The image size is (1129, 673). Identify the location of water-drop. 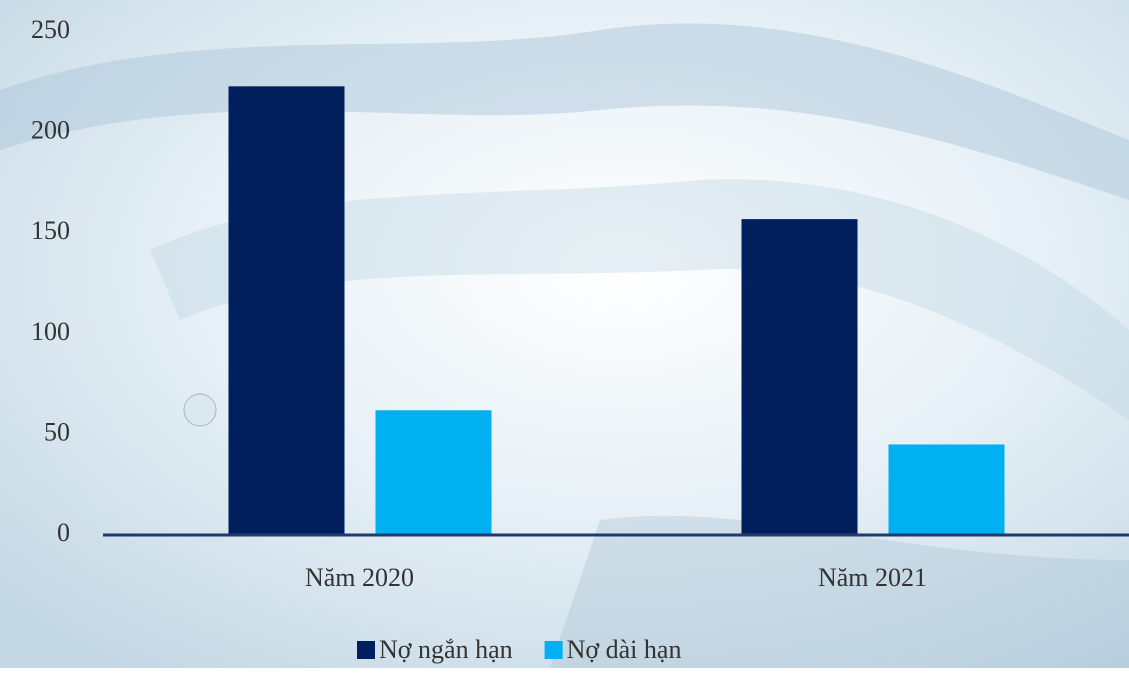
(200, 410).